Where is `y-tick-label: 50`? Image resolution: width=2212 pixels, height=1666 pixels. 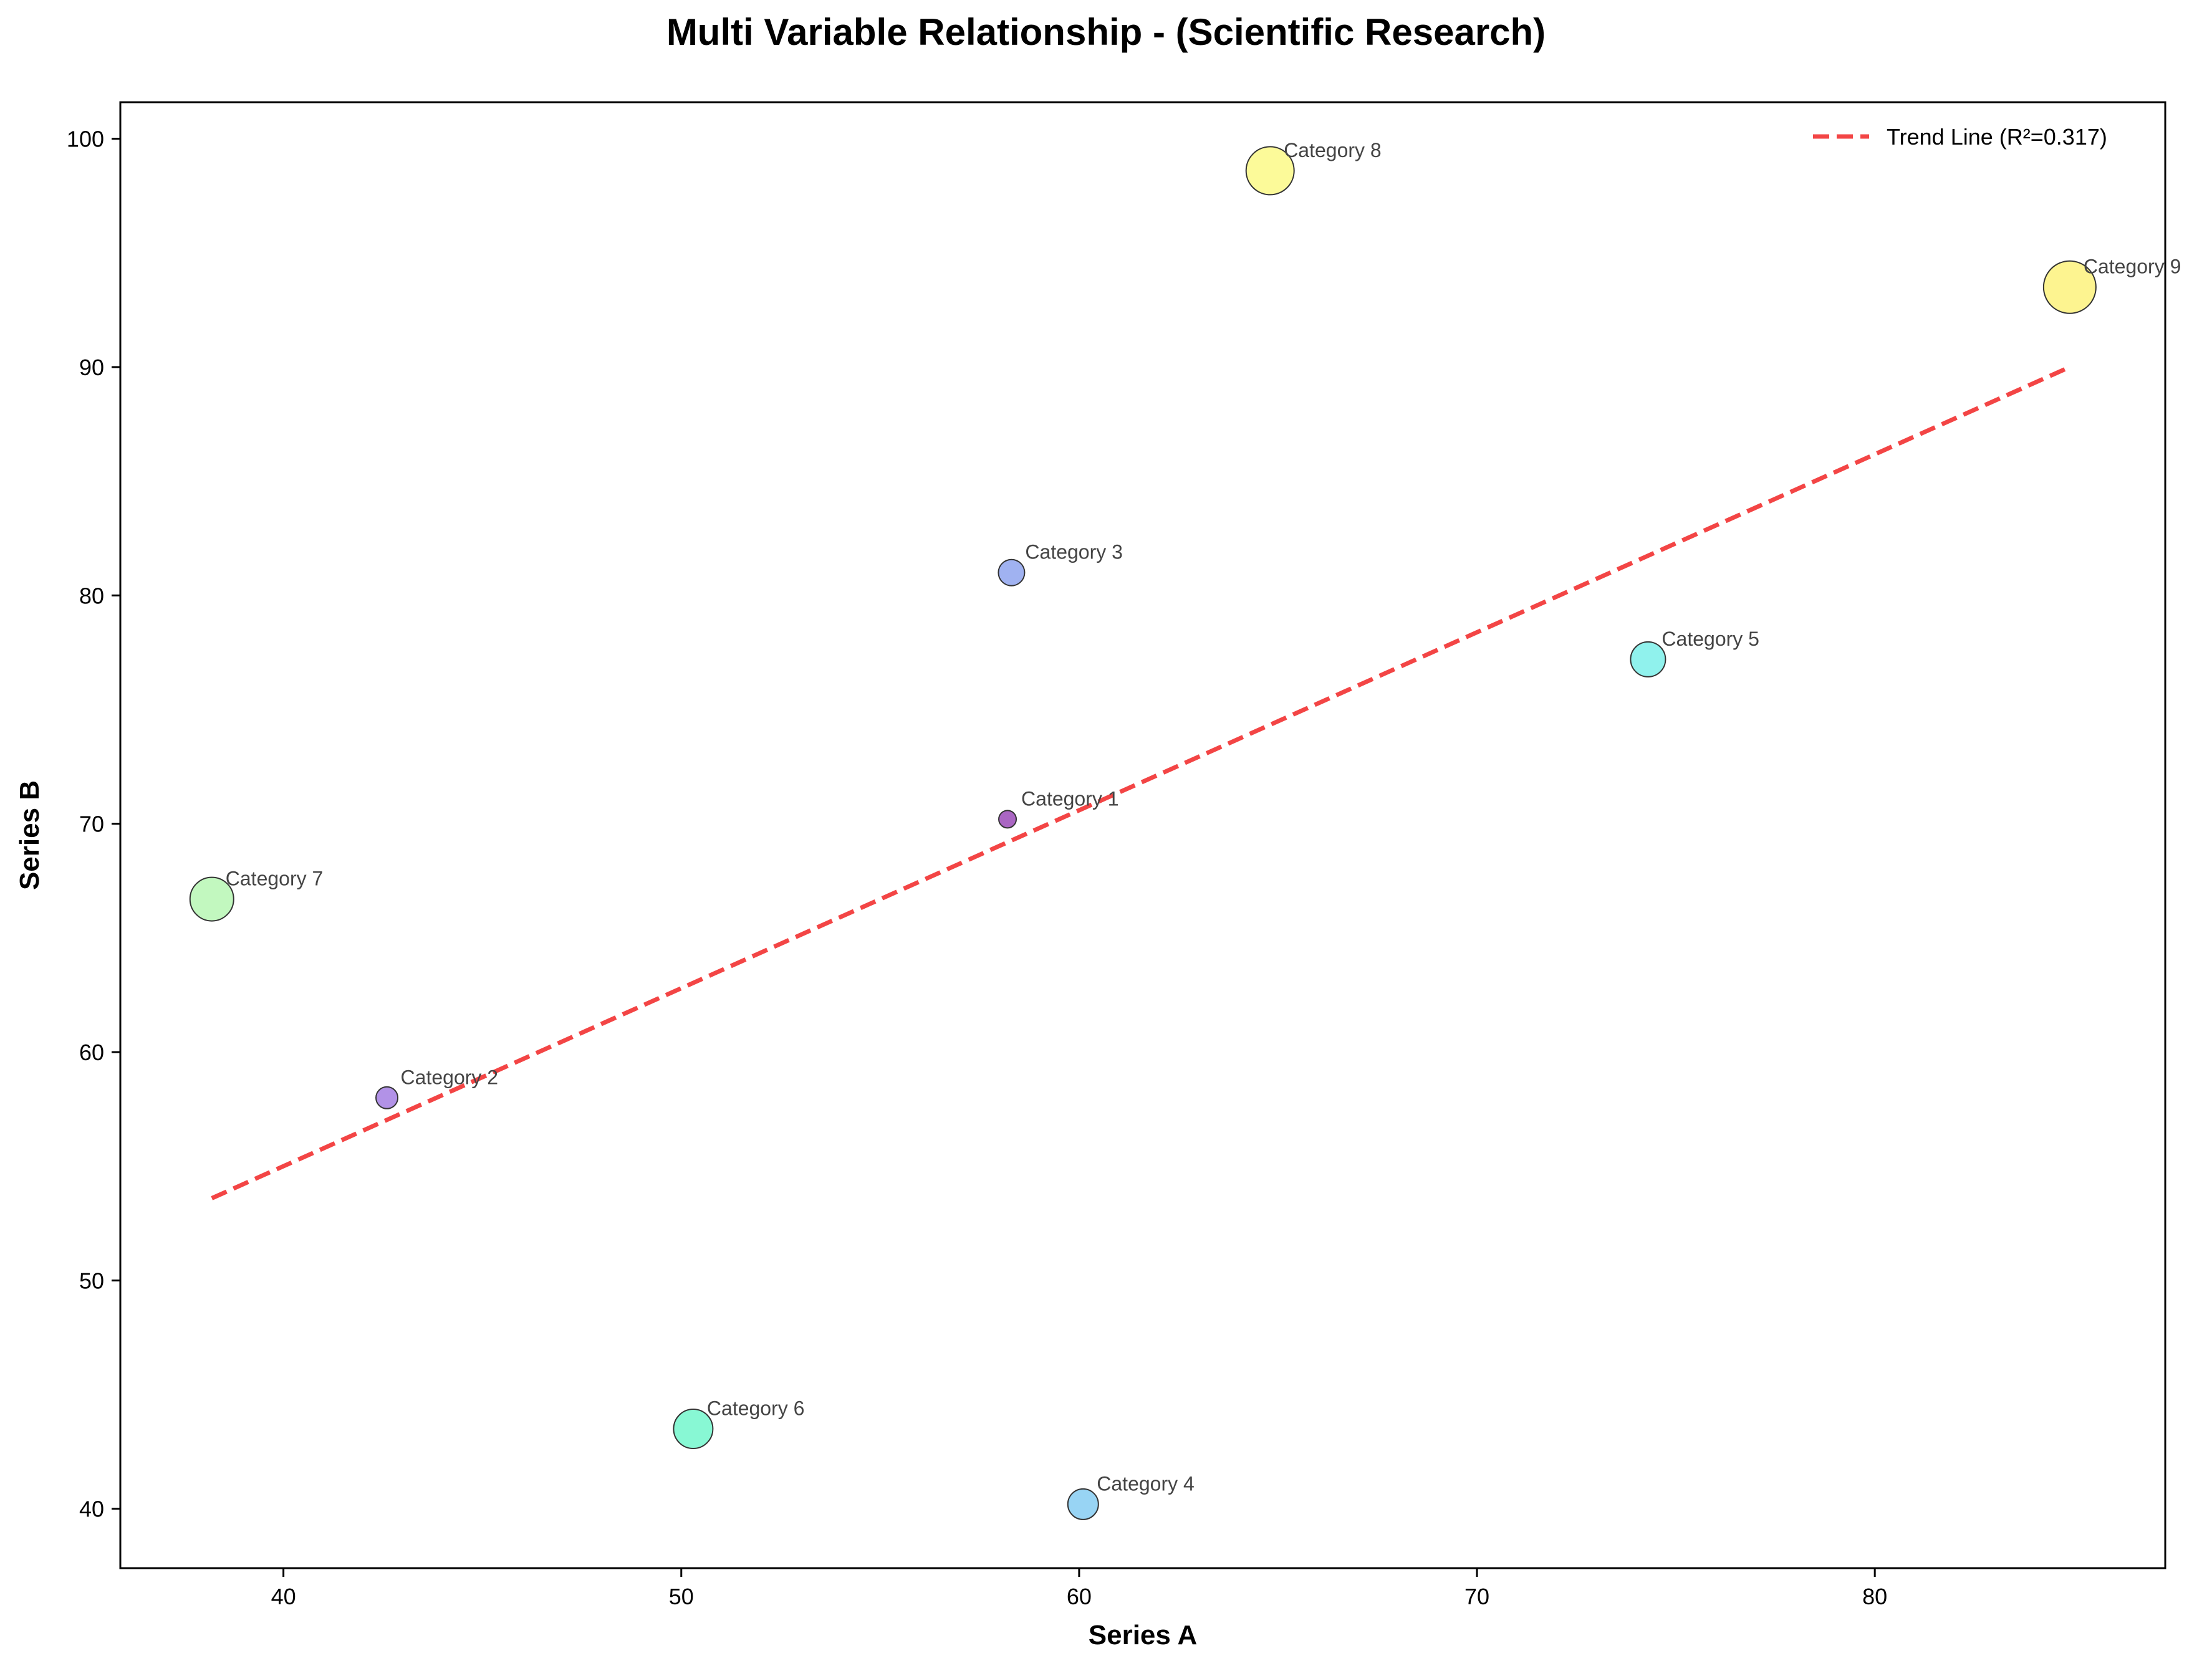
y-tick-label: 50 is located at coordinates (92, 1281).